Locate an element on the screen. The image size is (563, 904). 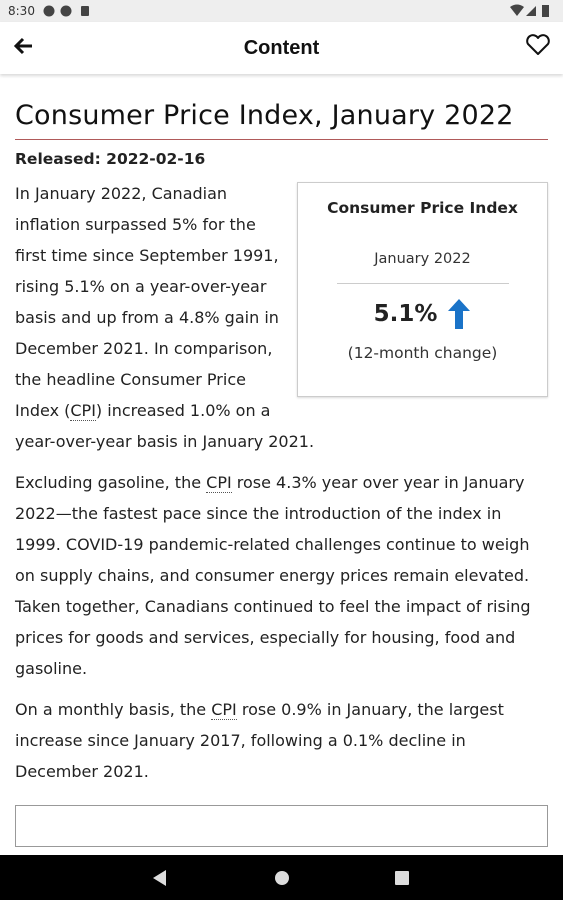
status-system-icons is located at coordinates (529, 10).